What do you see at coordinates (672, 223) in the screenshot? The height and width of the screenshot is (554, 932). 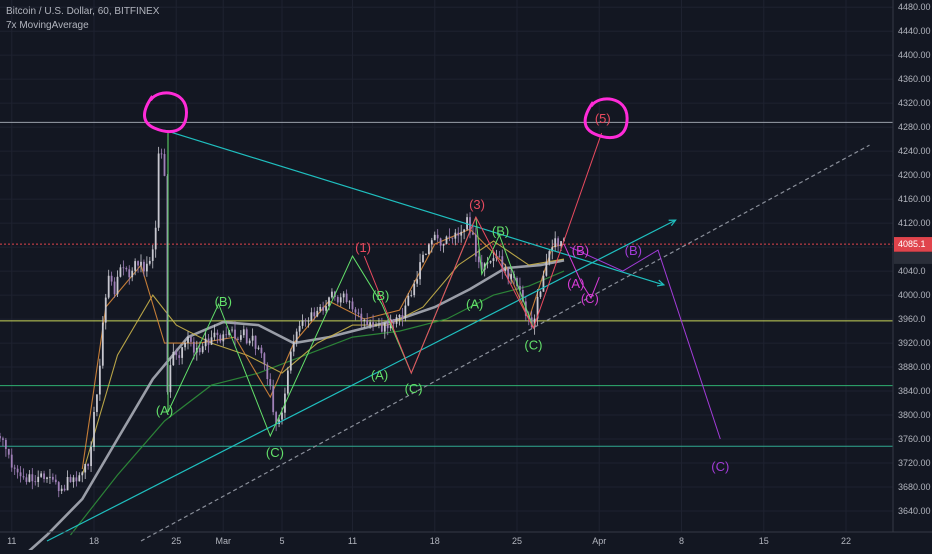 I see `trendline-arrowhead` at bounding box center [672, 223].